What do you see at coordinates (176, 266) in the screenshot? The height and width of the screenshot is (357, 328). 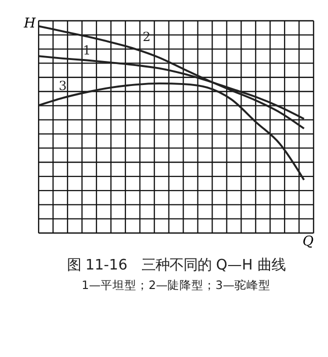 I see `text: 图 11-16 三种不同的 Q—H 曲线` at bounding box center [176, 266].